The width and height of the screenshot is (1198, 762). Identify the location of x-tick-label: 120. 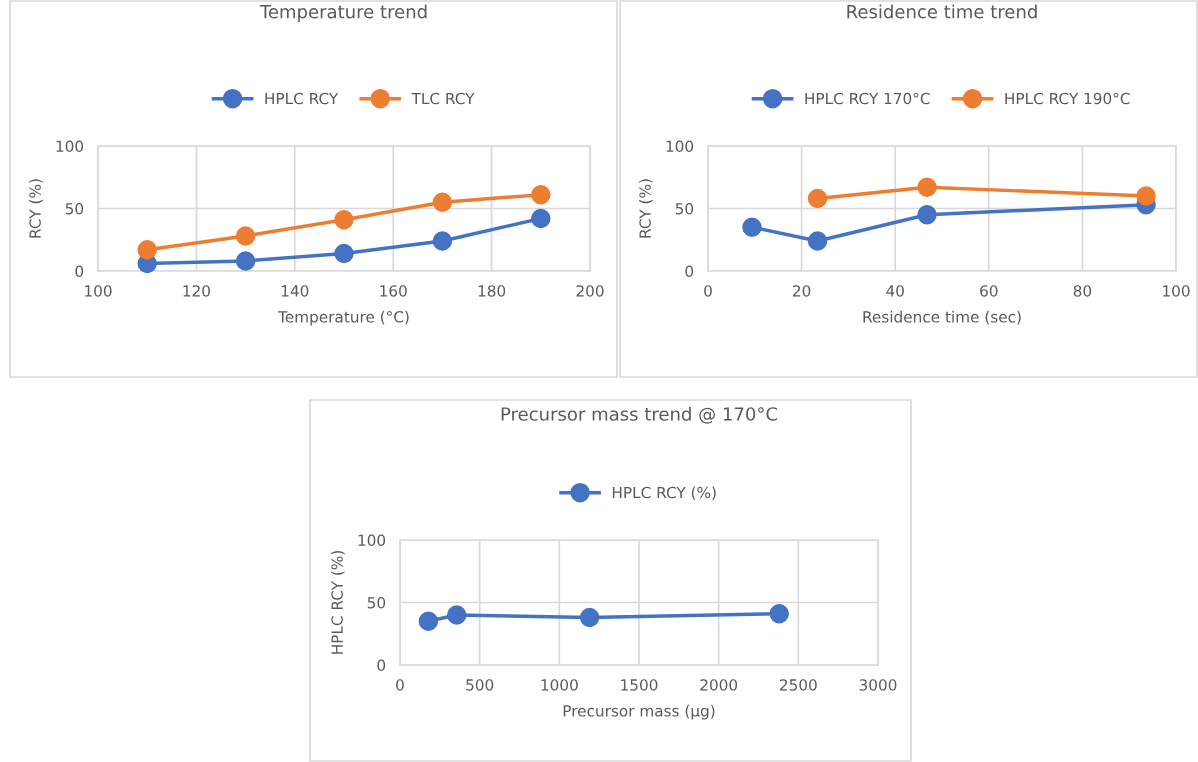
(196, 291).